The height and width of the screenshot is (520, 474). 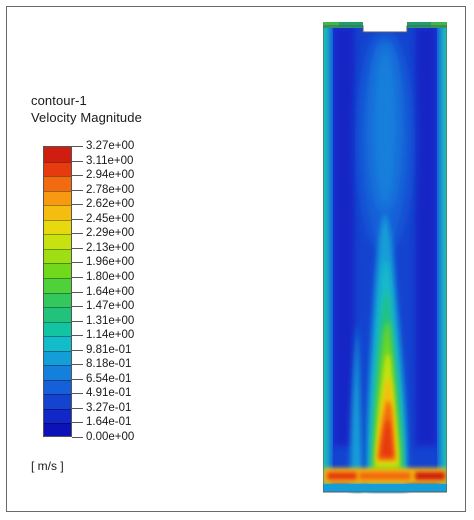 What do you see at coordinates (109, 422) in the screenshot?
I see `legend-tick-label: 1.64e-01` at bounding box center [109, 422].